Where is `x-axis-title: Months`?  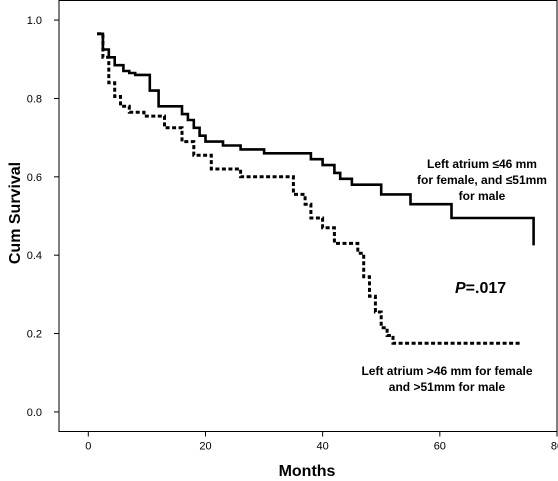 x-axis-title: Months is located at coordinates (307, 471).